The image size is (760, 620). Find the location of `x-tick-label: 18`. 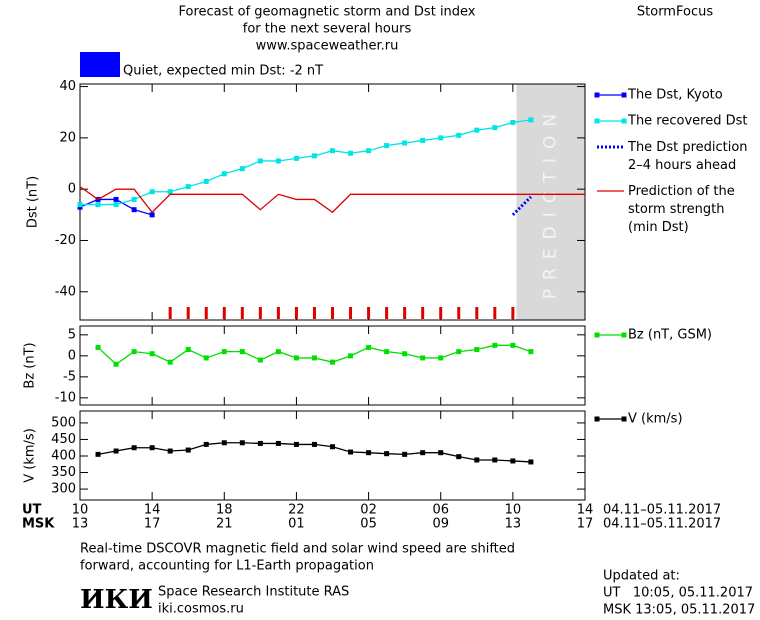

x-tick-label: 18 is located at coordinates (224, 510).